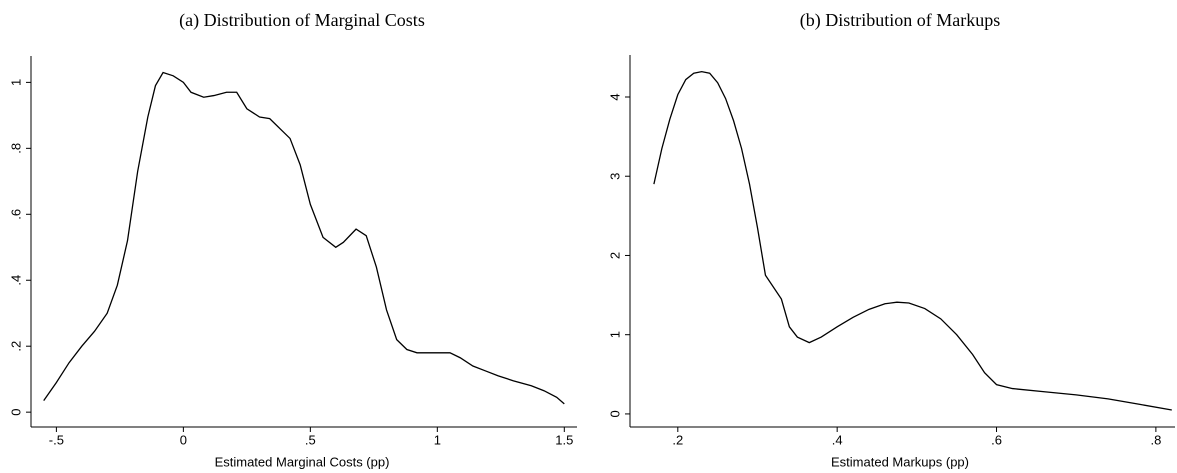 This screenshot has height=473, width=1177. I want to click on y-tick-label: .8, so click(15, 148).